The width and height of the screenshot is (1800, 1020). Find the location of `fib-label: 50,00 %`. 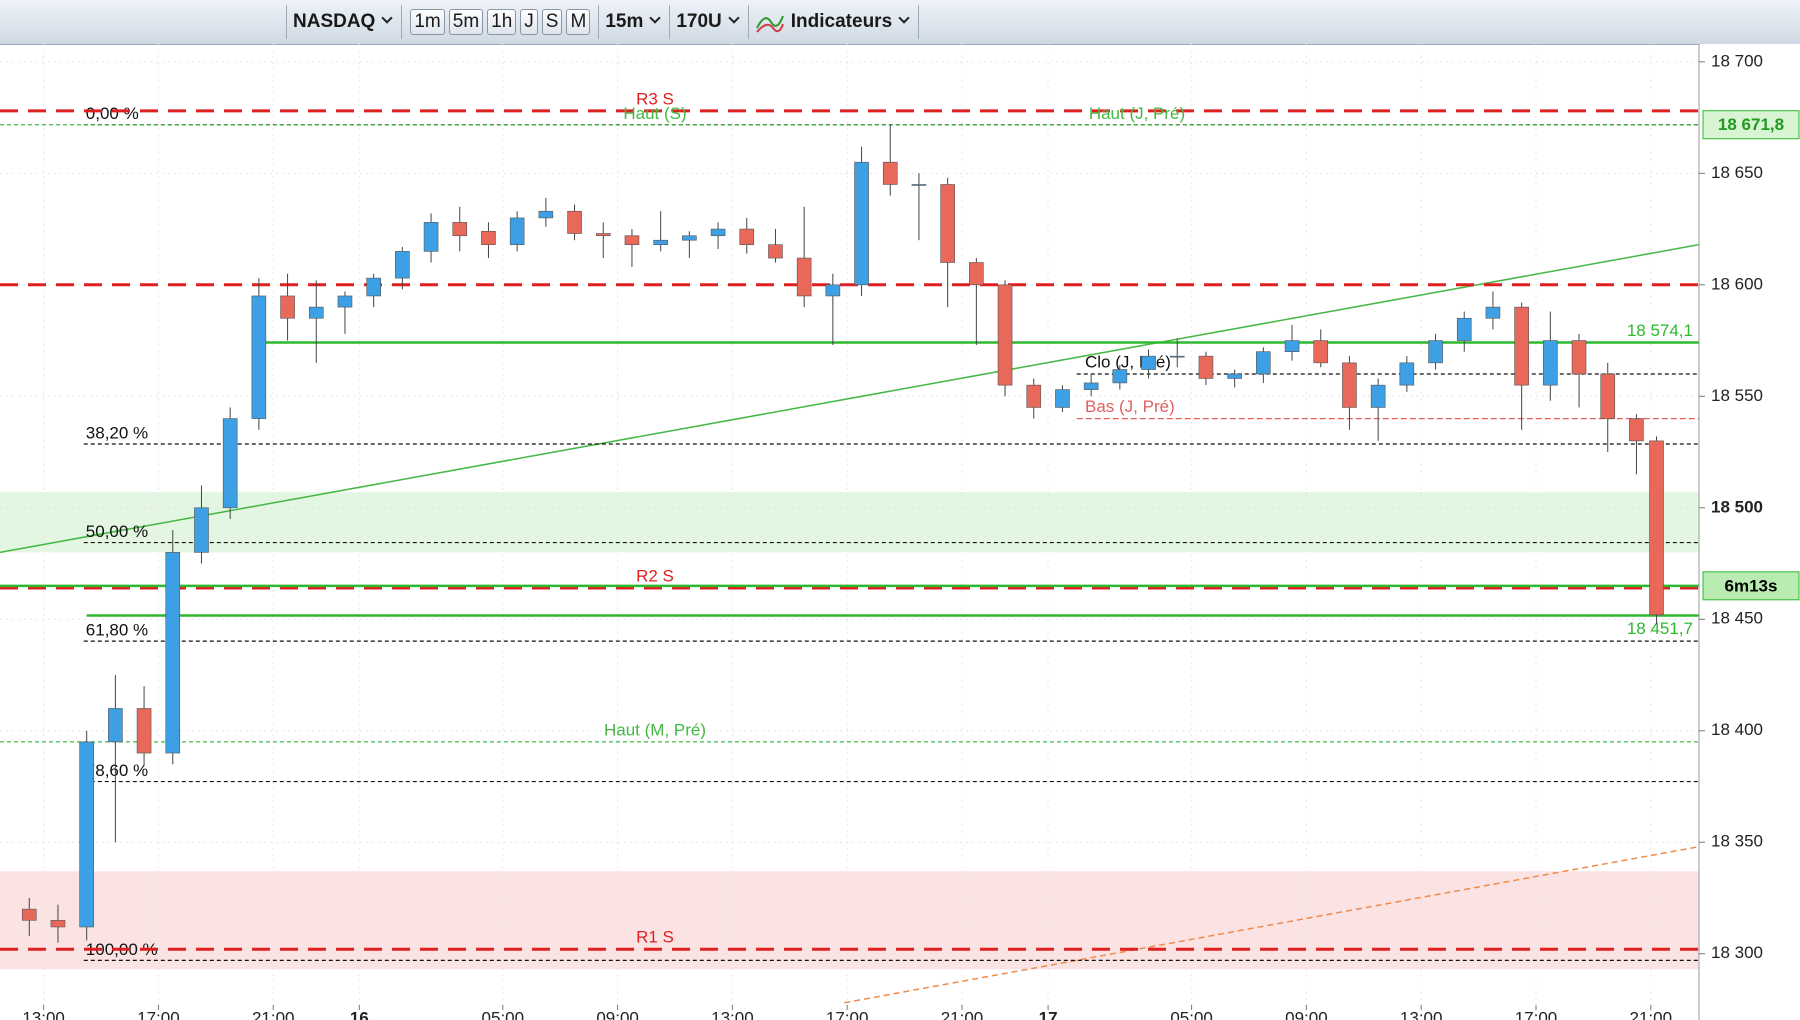

fib-label: 50,00 % is located at coordinates (117, 531).